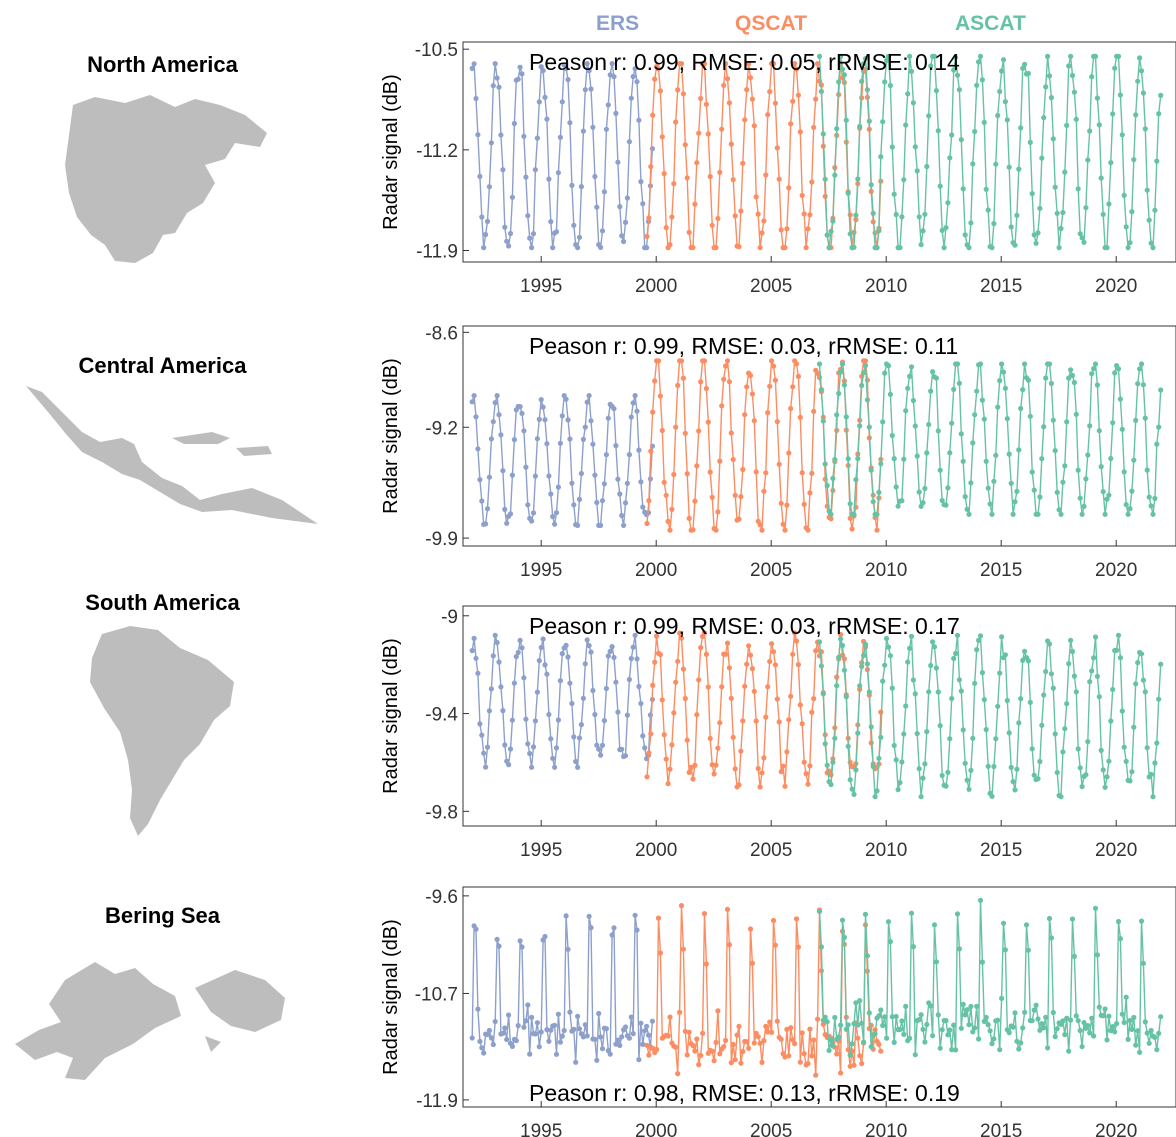  I want to click on x-tick-label: 2010, so click(886, 570).